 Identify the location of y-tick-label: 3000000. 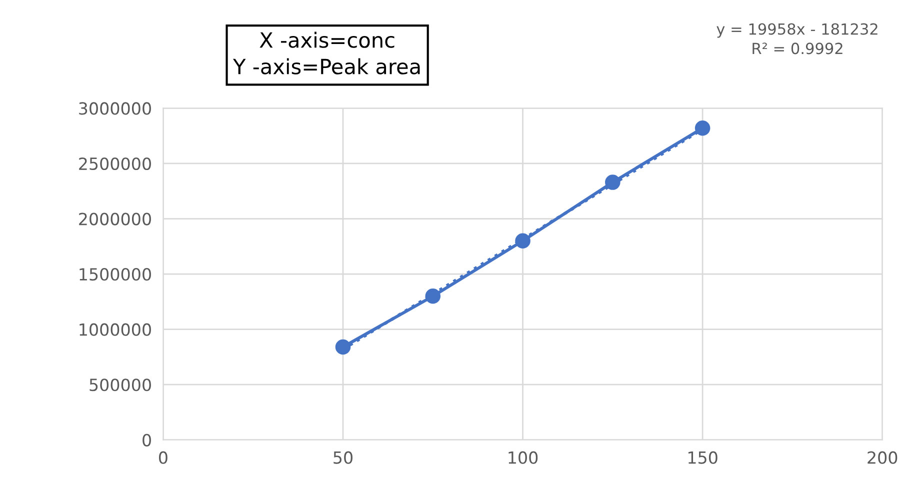
(115, 108).